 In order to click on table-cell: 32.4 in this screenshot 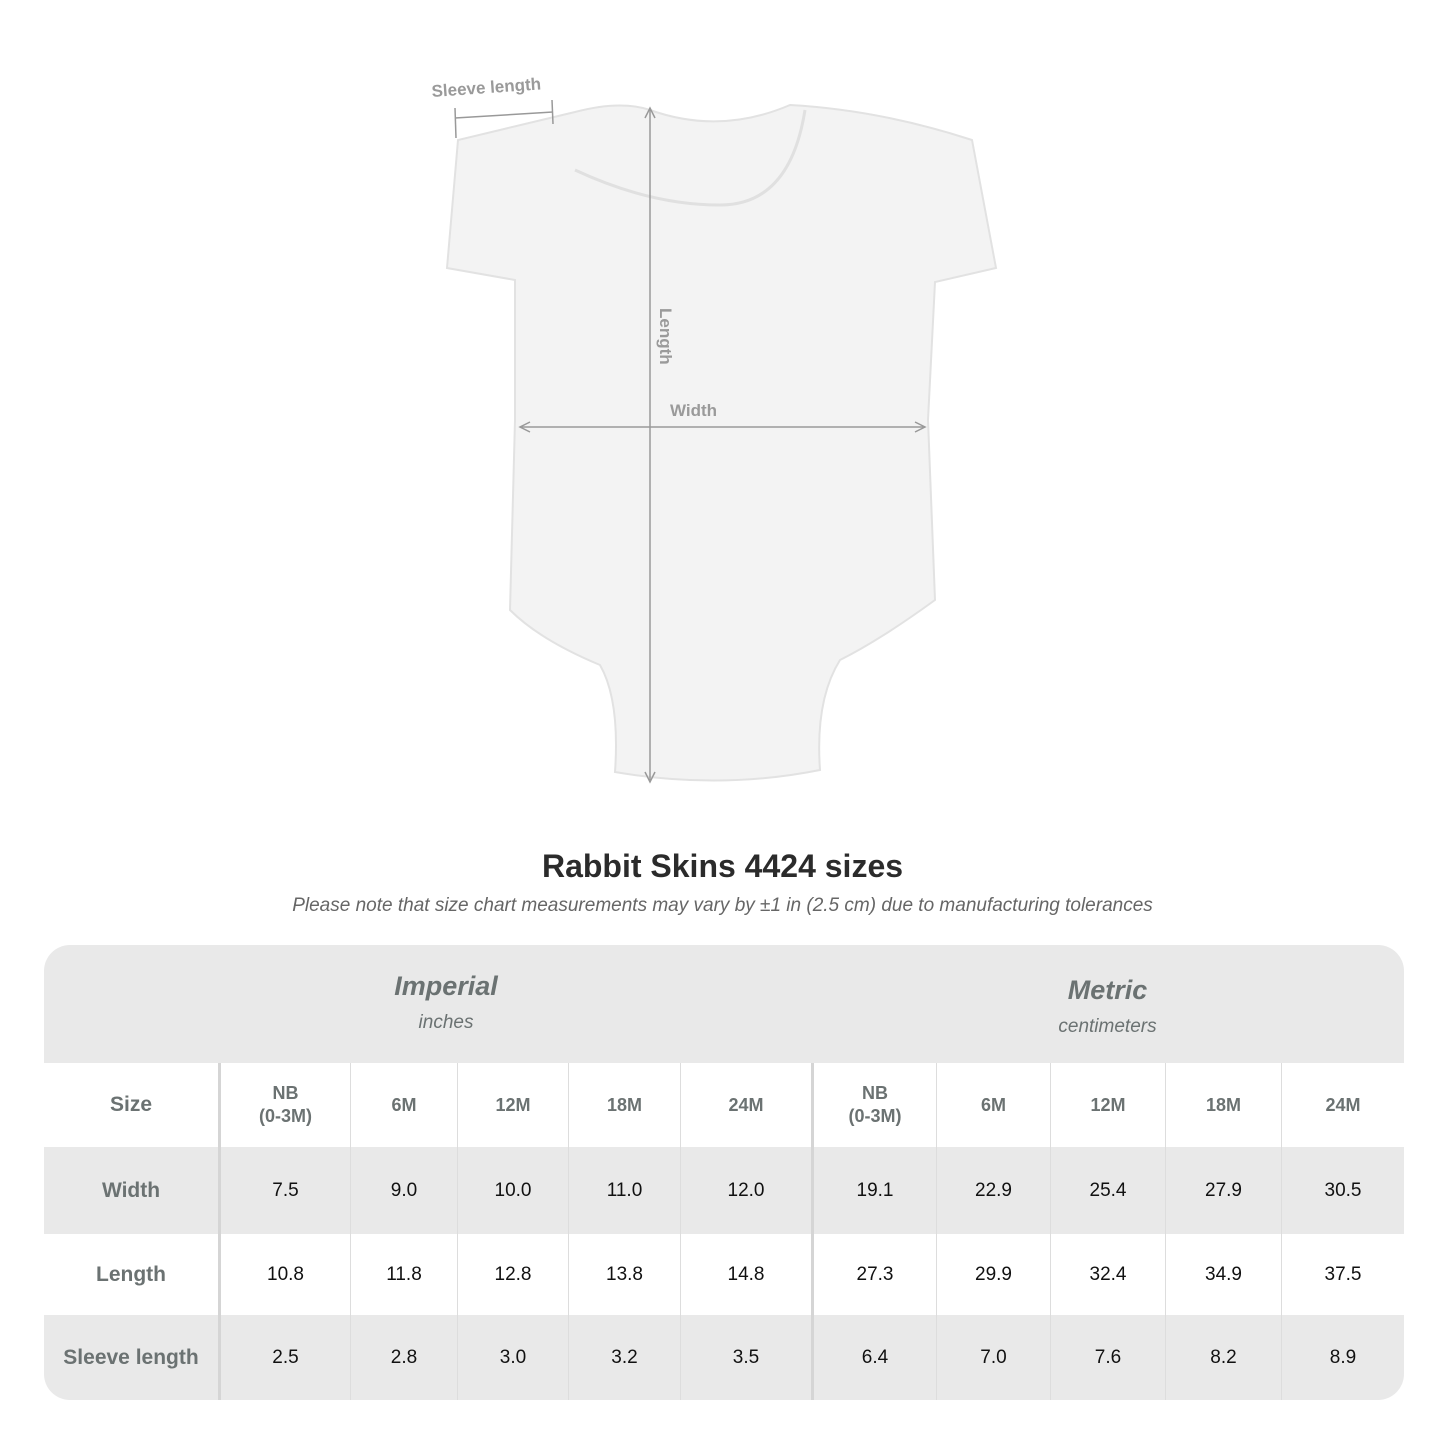, I will do `click(1107, 1274)`.